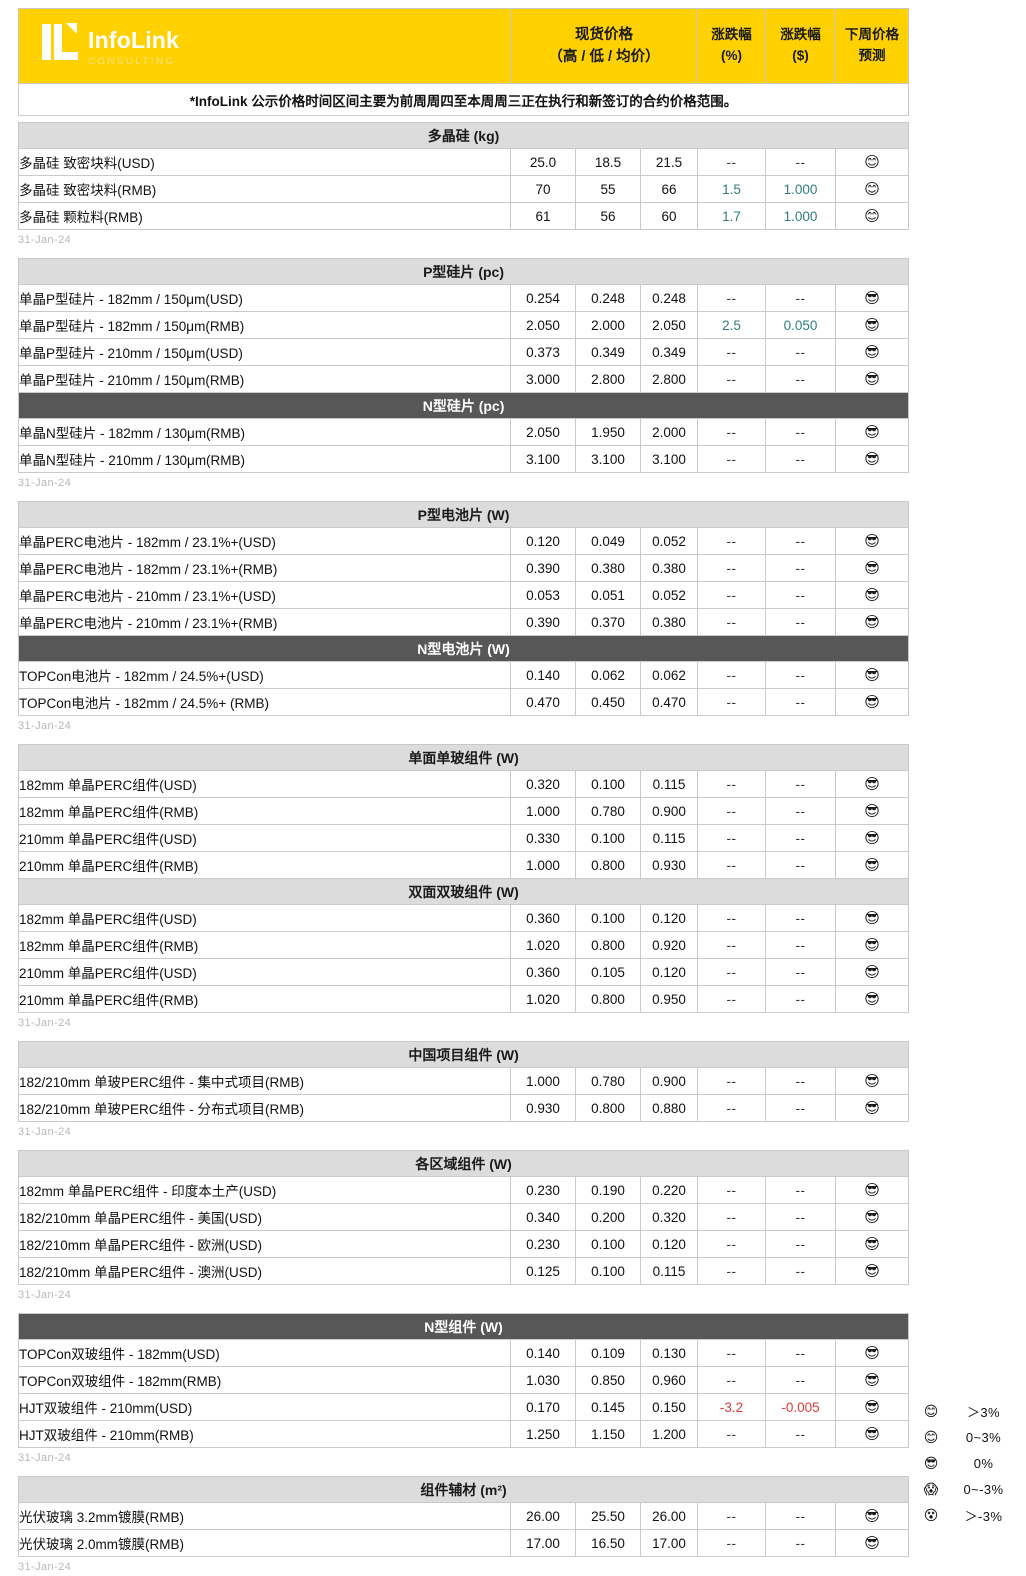 This screenshot has height=1576, width=1026. I want to click on product-label: 单晶PERC电池片 - 182mm / 23.1%+(RMB), so click(264, 568).